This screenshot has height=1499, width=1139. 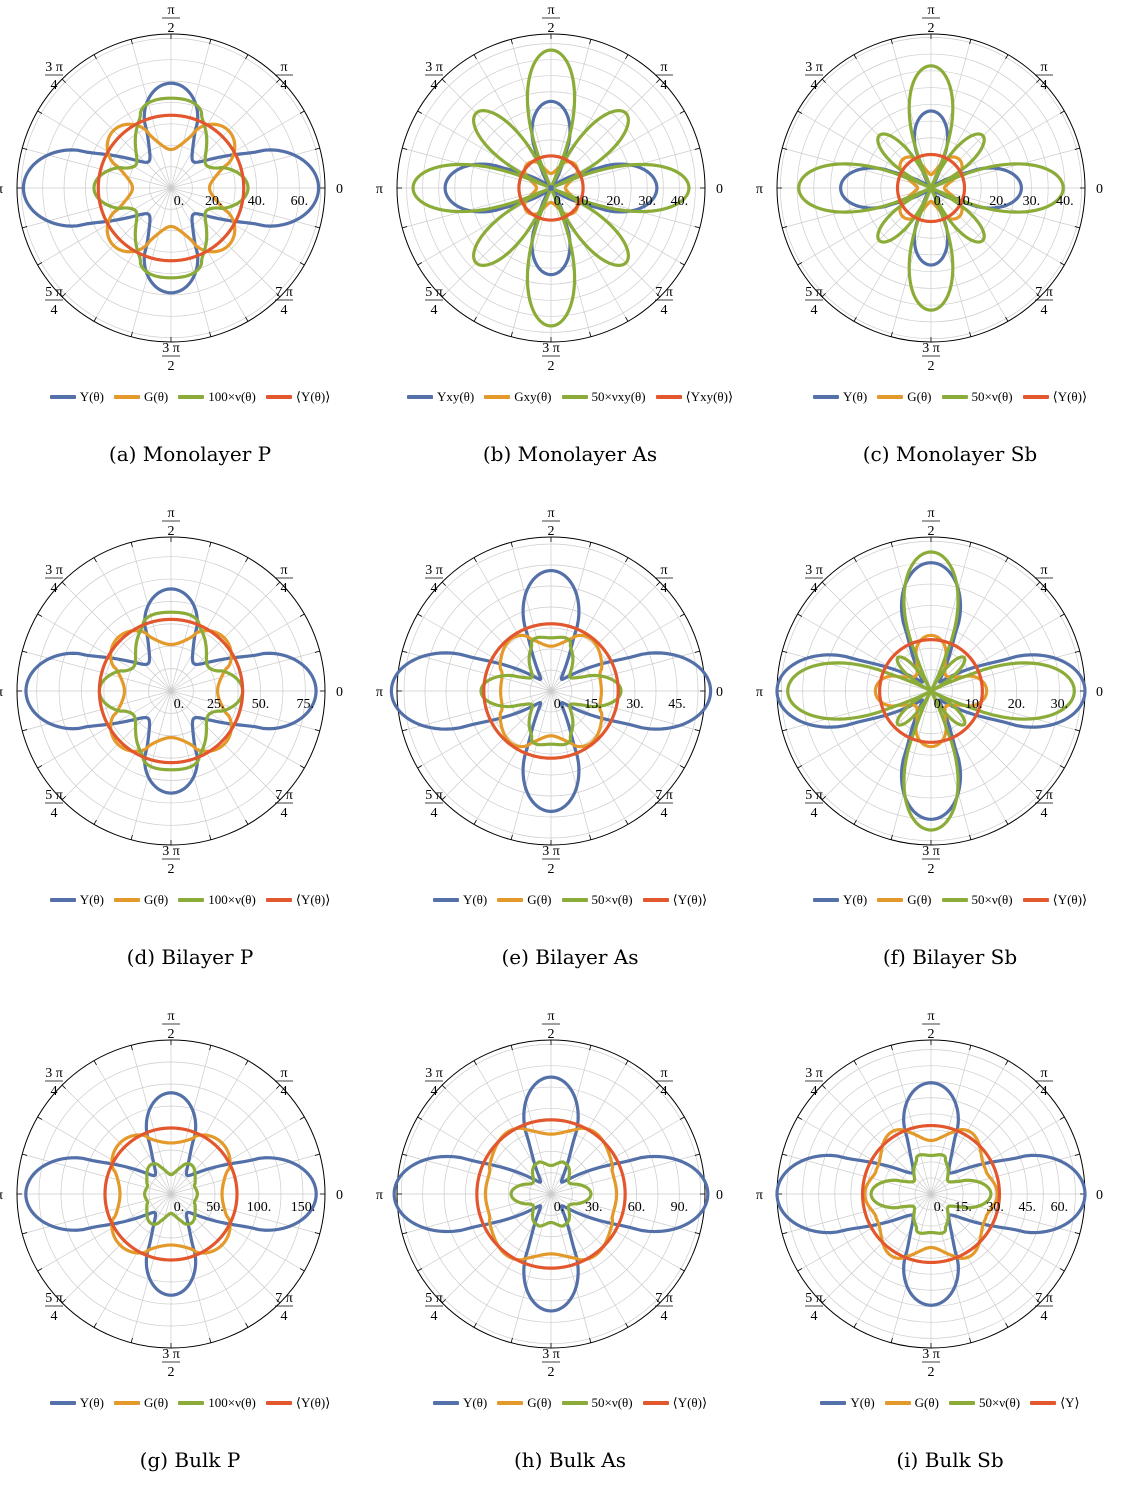 What do you see at coordinates (974, 704) in the screenshot?
I see `radial-tick-label: 10.` at bounding box center [974, 704].